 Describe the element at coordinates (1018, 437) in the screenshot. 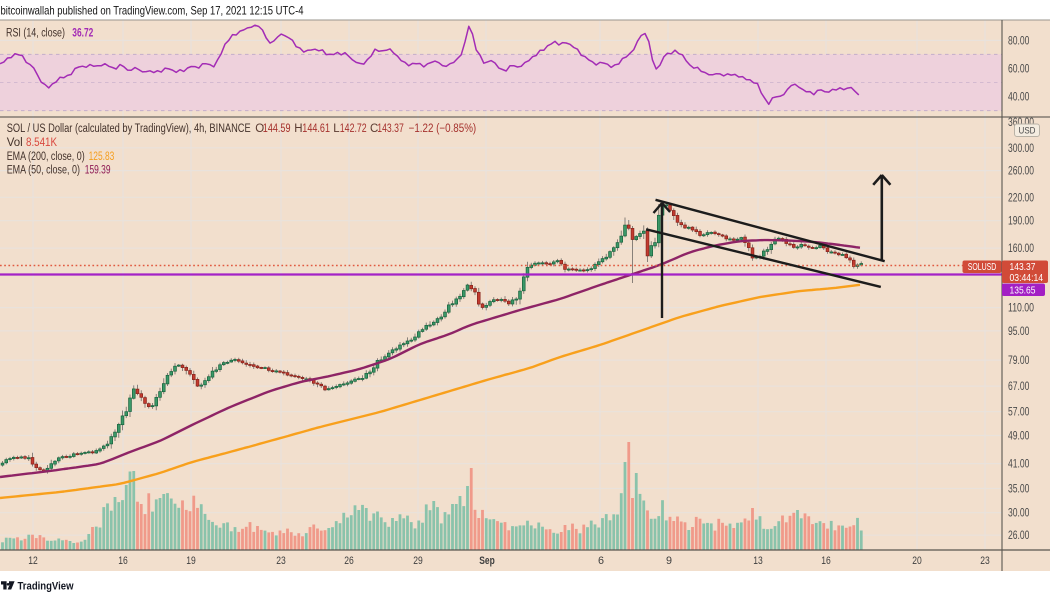

I see `svg-text: 49.00` at that location.